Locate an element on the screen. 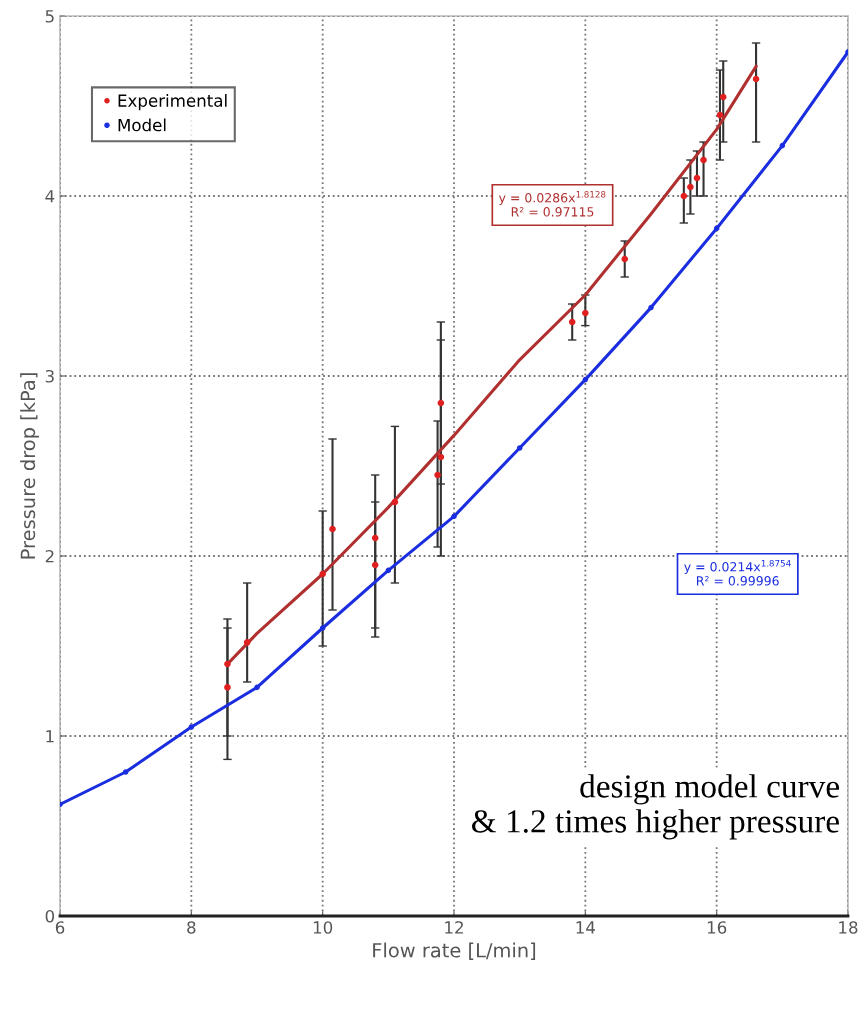 This screenshot has width=864, height=1031. annotation: y = 0.0214x$^{1.8754}$ R² = 0.99996 is located at coordinates (737, 573).